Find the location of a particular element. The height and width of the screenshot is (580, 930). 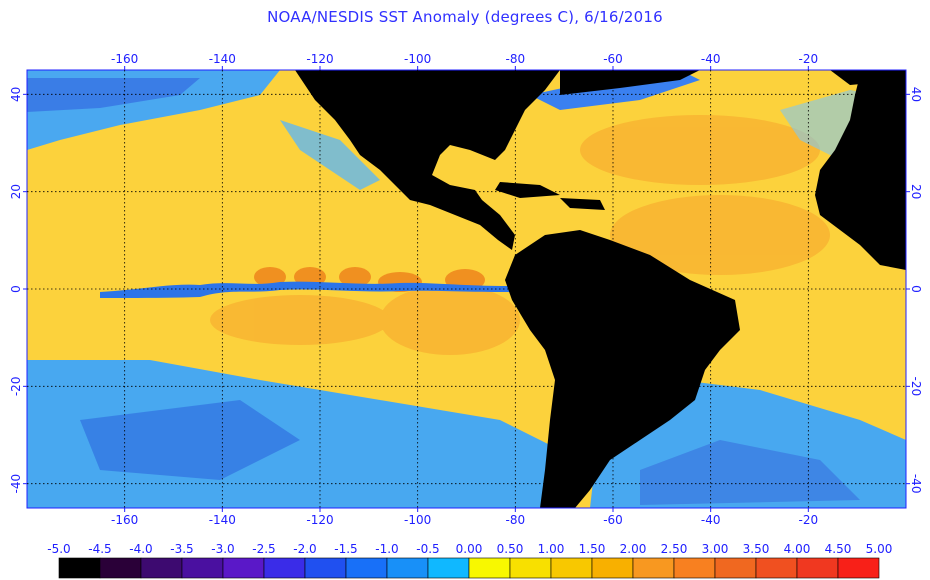

colorbar-label: -2.0 is located at coordinates (304, 549).